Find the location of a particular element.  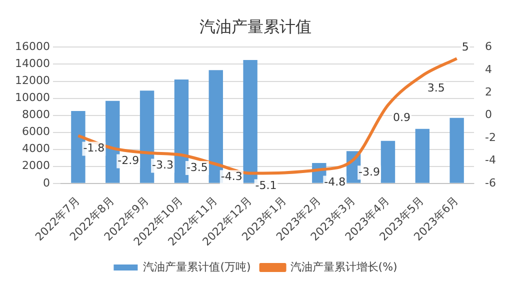

y-tick-label: 0 is located at coordinates (46, 183).